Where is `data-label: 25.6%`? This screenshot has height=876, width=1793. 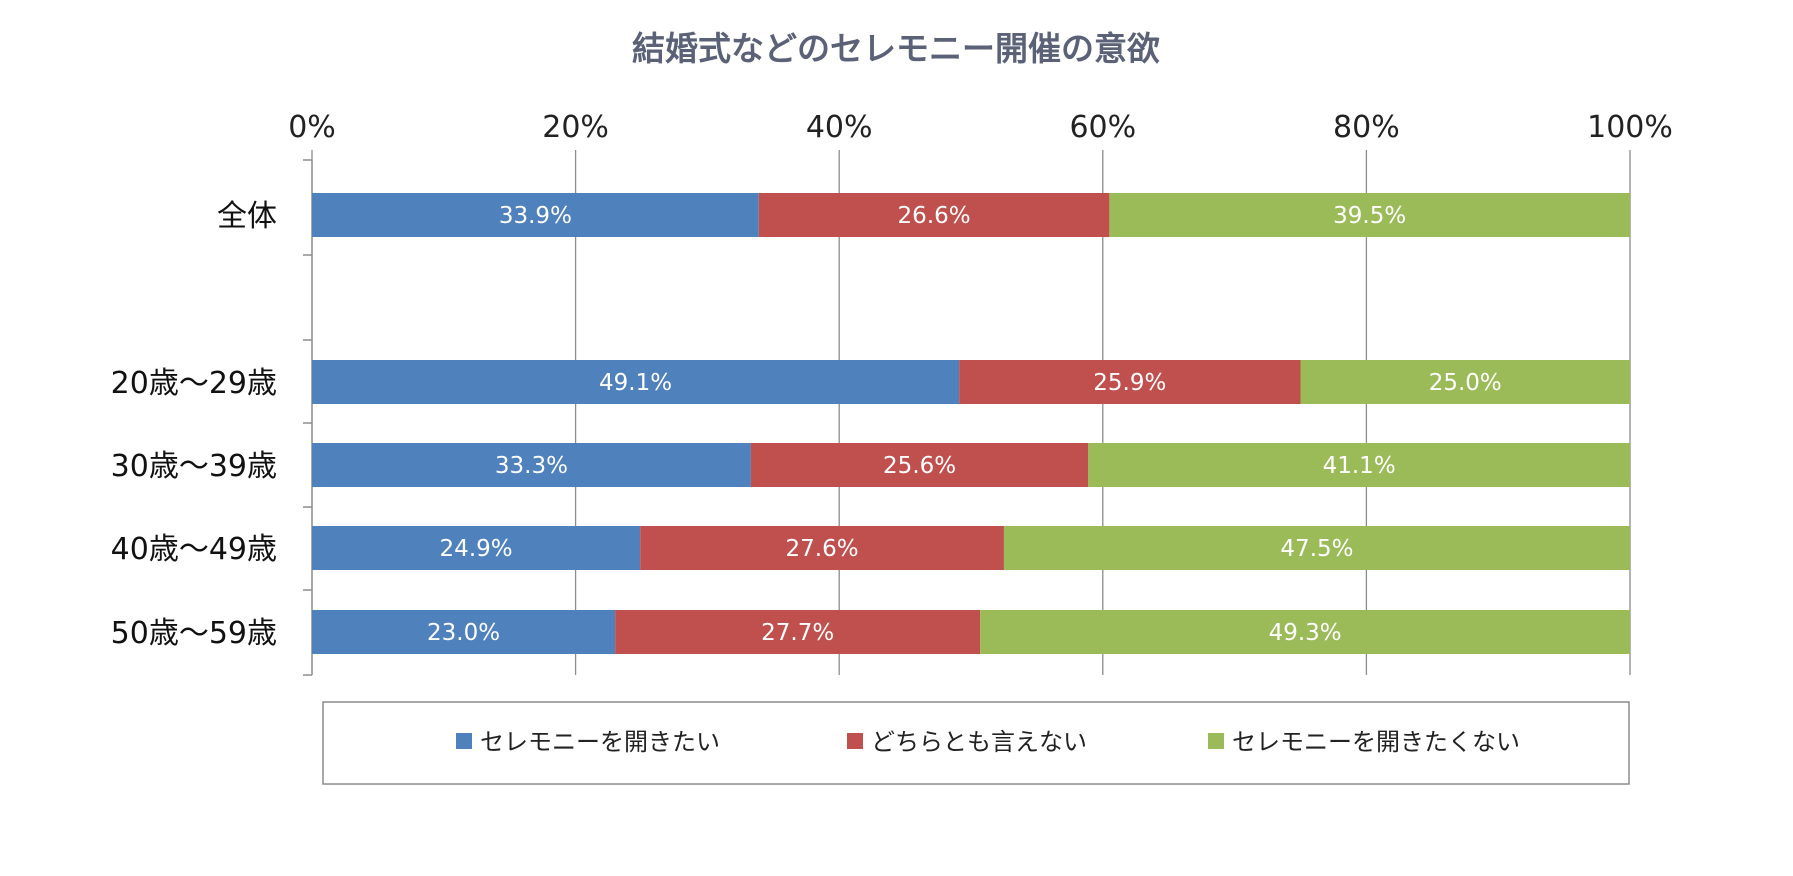
data-label: 25.6% is located at coordinates (919, 466).